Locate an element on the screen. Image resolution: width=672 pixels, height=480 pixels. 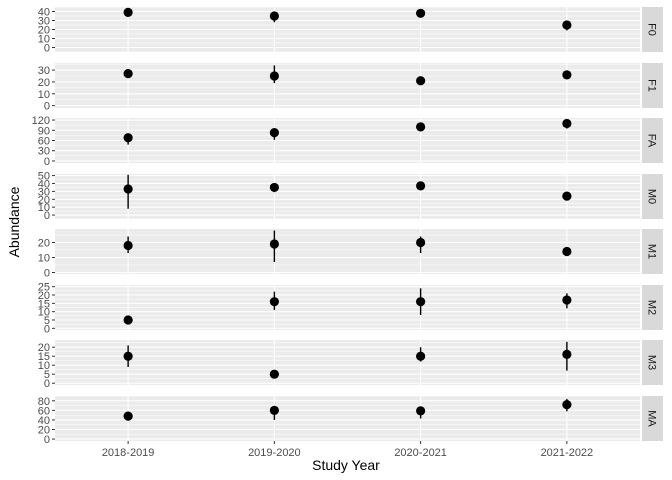
facet-strip-label: M0 is located at coordinates (652, 196).